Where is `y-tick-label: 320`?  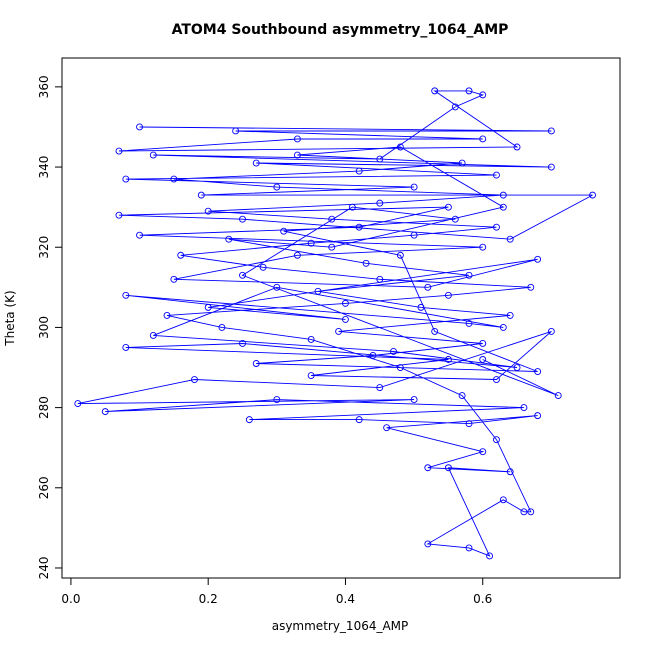 y-tick-label: 320 is located at coordinates (44, 247).